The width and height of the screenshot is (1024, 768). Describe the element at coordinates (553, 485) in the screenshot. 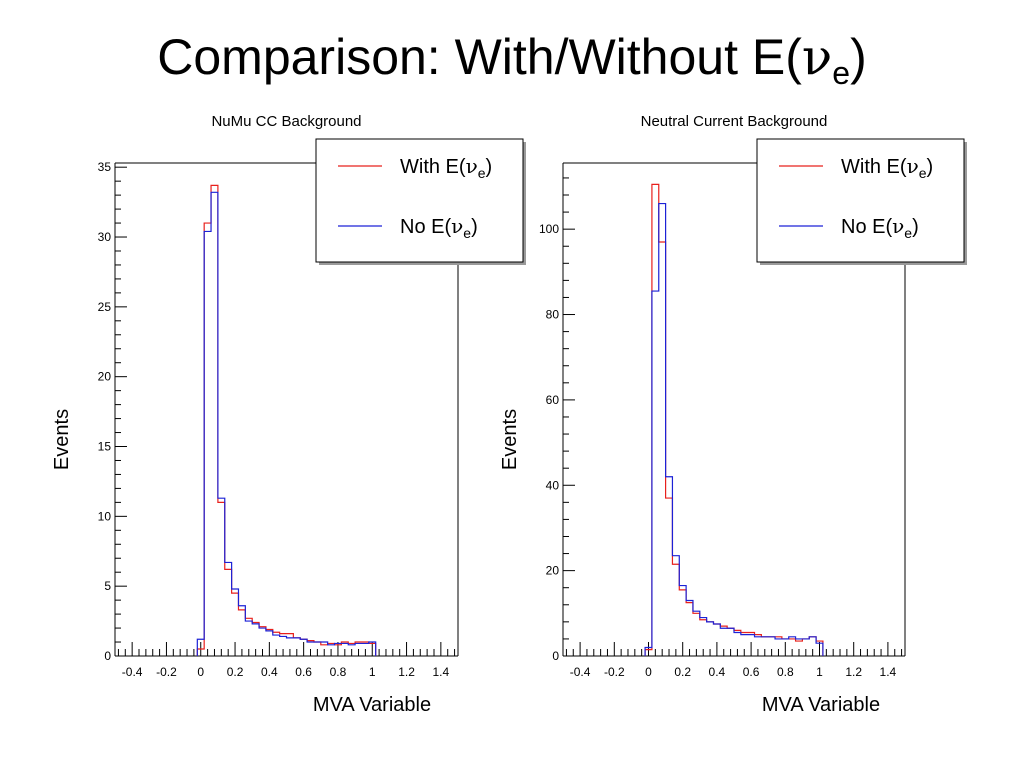

I see `y-tick-label: 40` at that location.